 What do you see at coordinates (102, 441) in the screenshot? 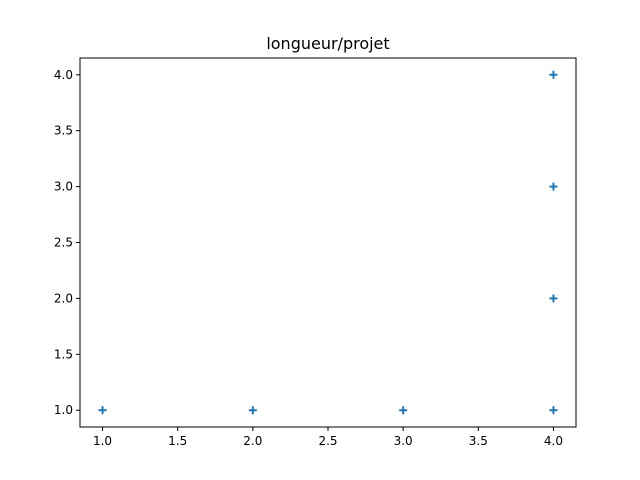
I see `x-tick-label: 1.0` at bounding box center [102, 441].